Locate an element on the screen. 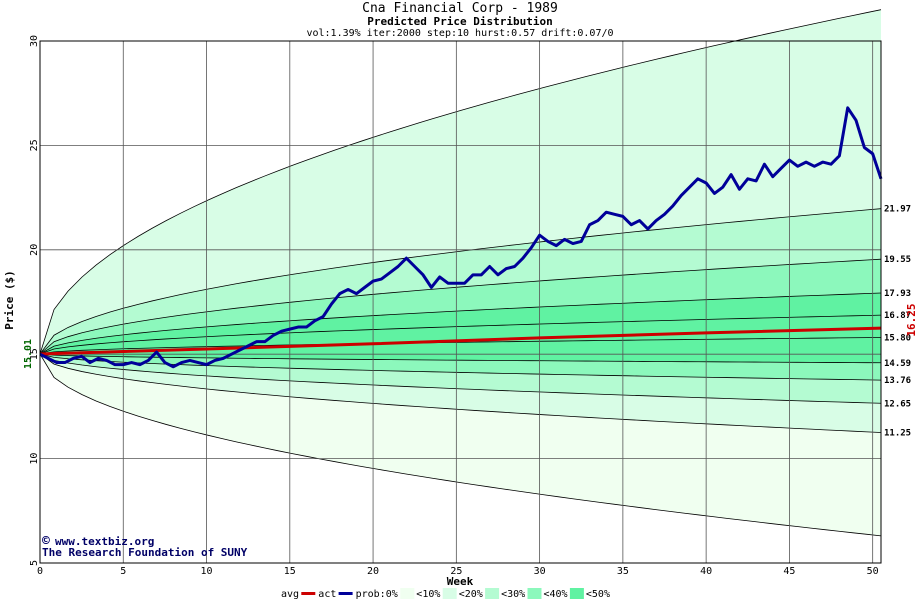  x-tick-label: 5 is located at coordinates (123, 571).